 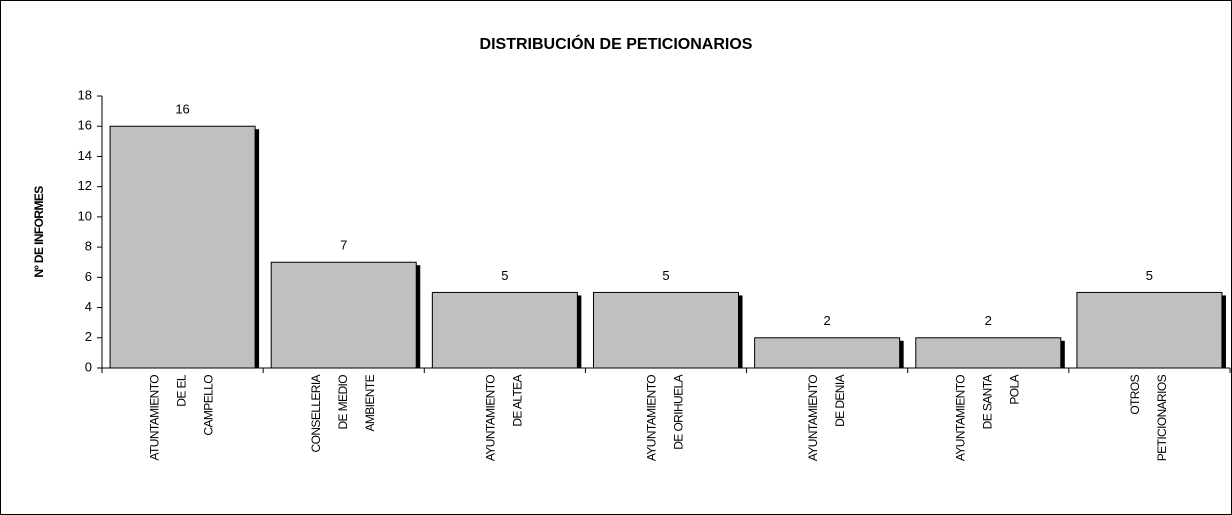 What do you see at coordinates (616, 43) in the screenshot?
I see `chart-title: DISTRIBUCIÓN DE PETICIONARIOS` at bounding box center [616, 43].